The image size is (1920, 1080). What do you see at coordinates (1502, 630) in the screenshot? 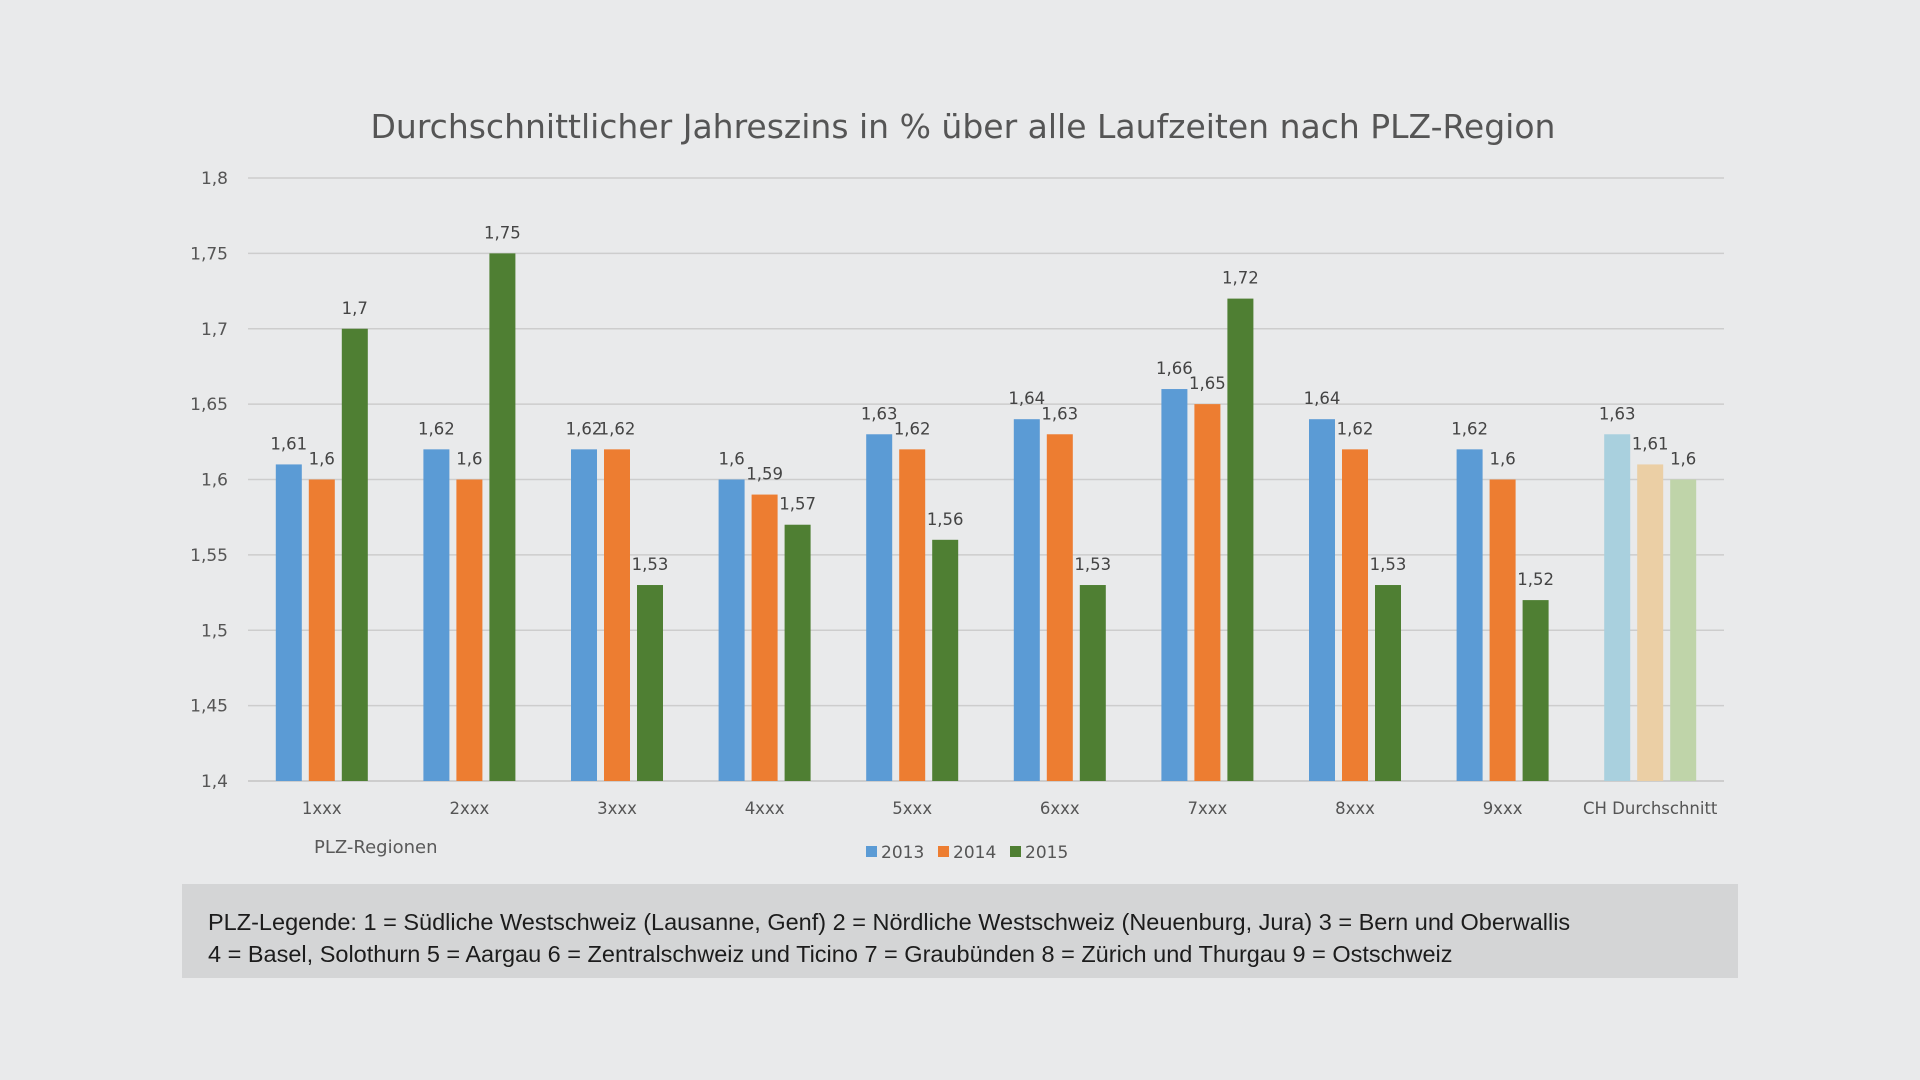
I see `bar-2014-9xxx` at bounding box center [1502, 630].